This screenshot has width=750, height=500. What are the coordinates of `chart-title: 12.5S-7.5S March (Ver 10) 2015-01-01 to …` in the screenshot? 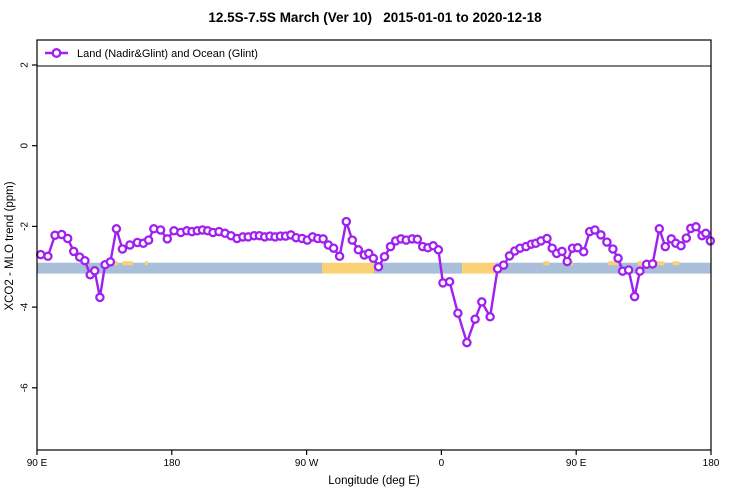 It's located at (375, 17).